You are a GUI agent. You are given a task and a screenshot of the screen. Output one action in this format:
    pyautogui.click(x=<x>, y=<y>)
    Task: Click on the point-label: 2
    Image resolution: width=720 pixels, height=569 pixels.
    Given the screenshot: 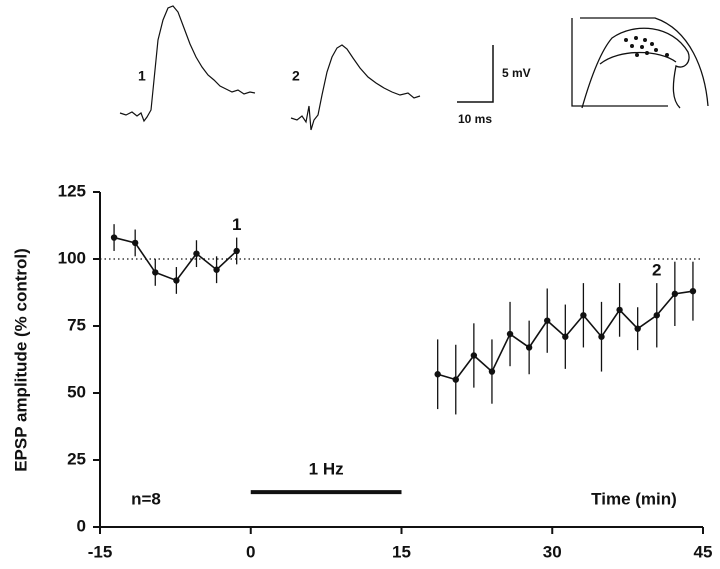 What is the action you would take?
    pyautogui.click(x=656, y=270)
    